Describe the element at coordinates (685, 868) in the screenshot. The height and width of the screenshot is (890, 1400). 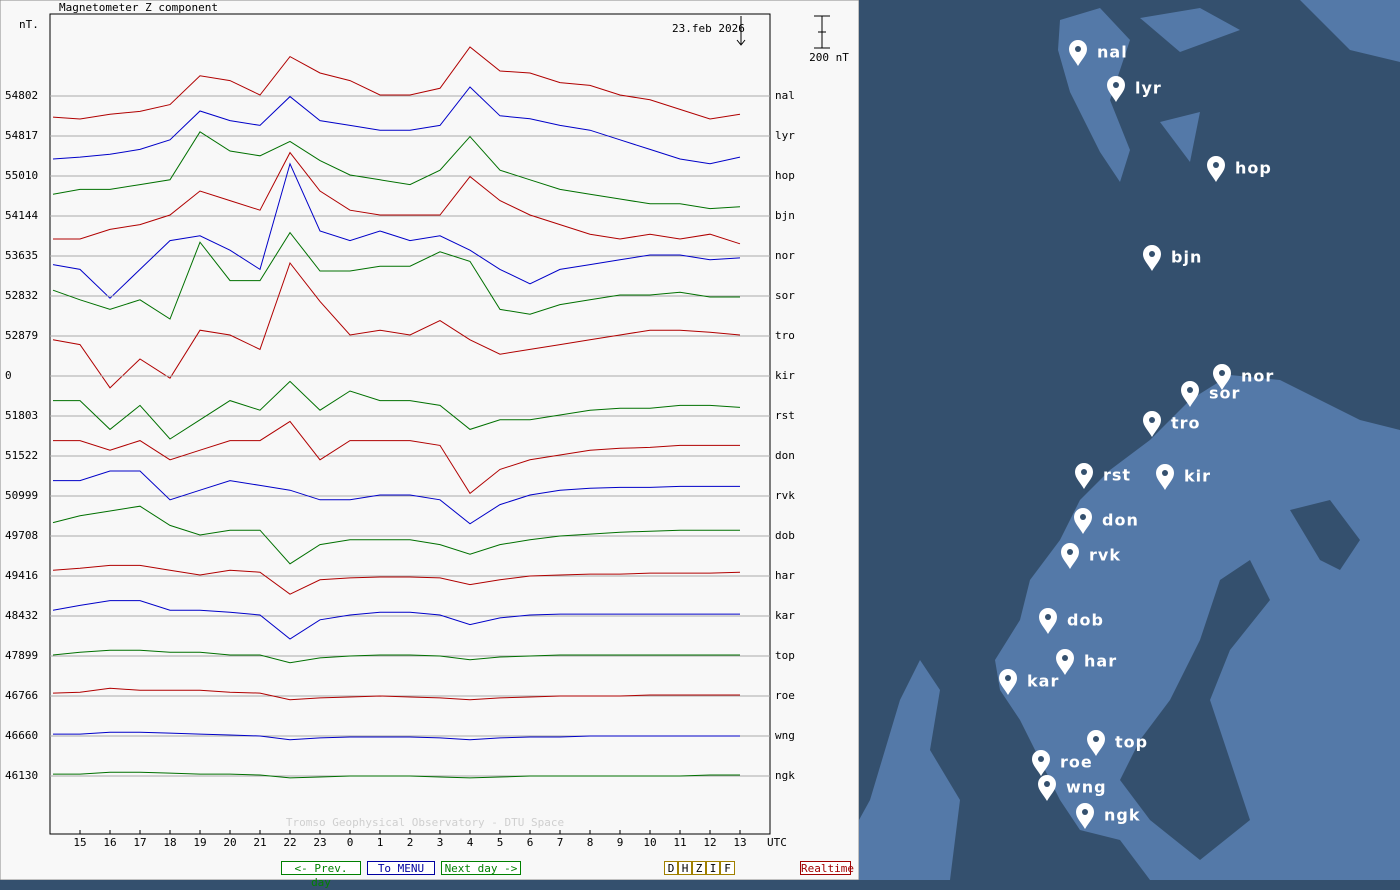
I see `component-button: H` at that location.